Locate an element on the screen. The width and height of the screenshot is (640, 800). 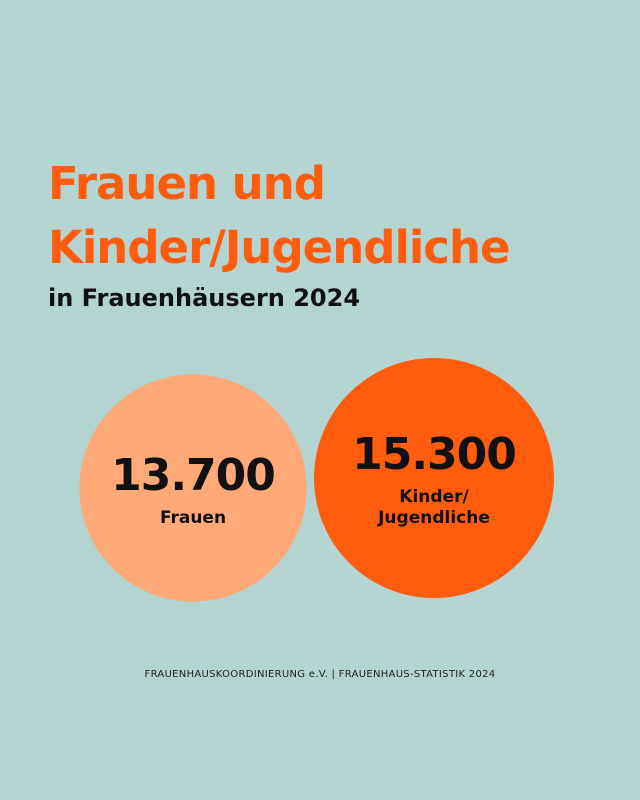
bubble-1-label-line-1: Frauen is located at coordinates (193, 518).